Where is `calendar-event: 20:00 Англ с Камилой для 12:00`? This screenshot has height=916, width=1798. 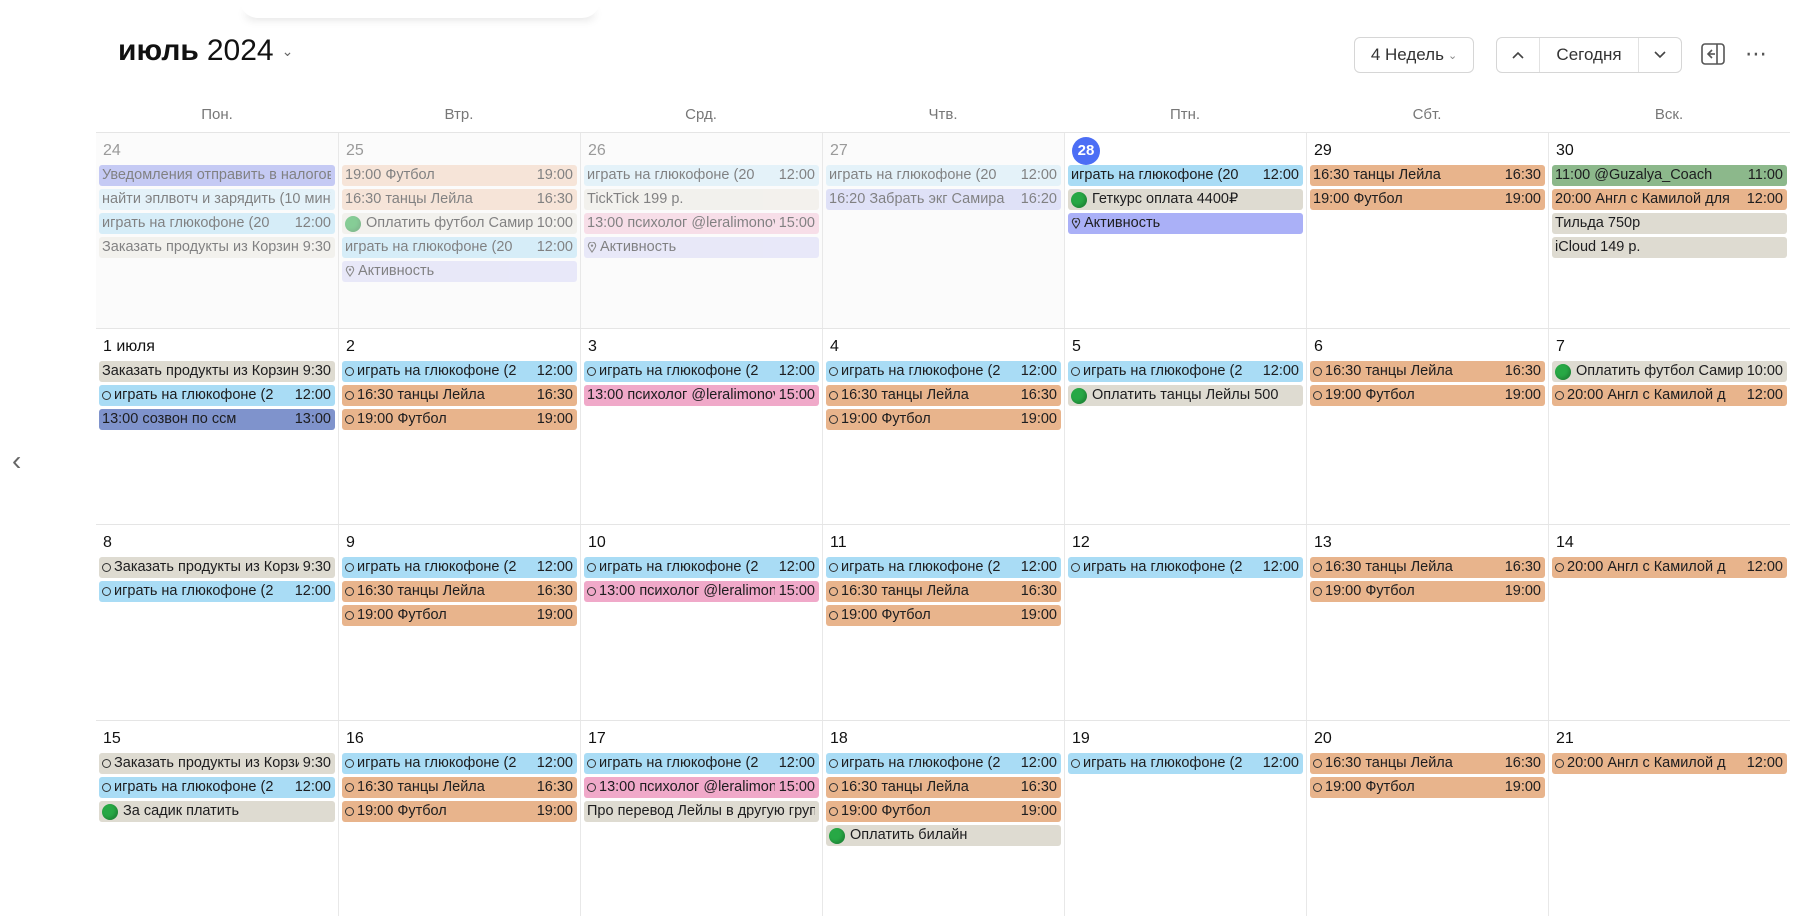 calendar-event: 20:00 Англ с Камилой для 12:00 is located at coordinates (1669, 199).